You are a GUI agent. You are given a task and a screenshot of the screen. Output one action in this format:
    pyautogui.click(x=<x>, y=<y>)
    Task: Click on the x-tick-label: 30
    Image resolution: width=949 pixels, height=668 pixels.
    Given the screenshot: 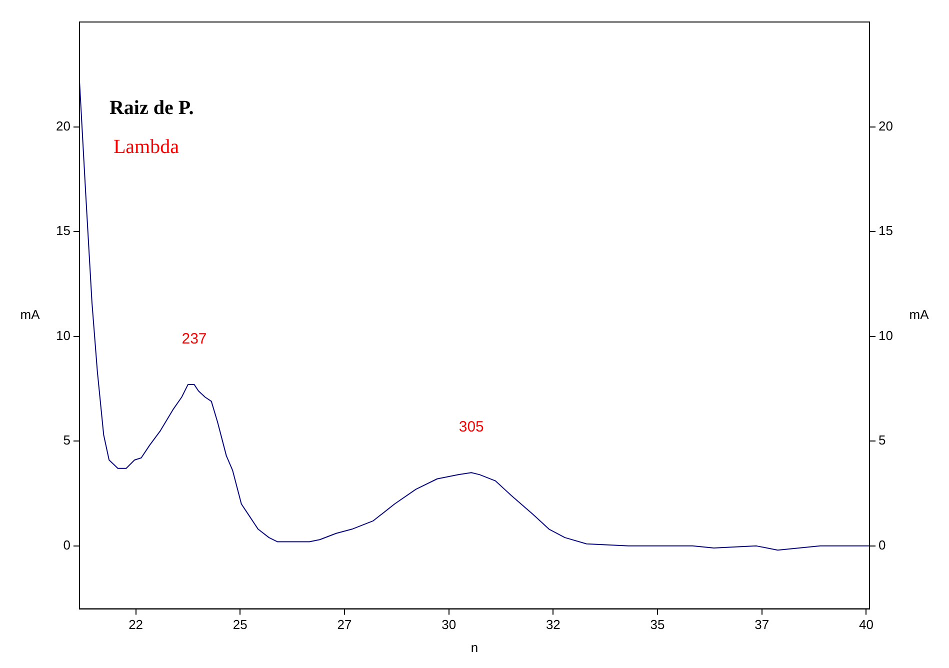 What is the action you would take?
    pyautogui.click(x=449, y=624)
    